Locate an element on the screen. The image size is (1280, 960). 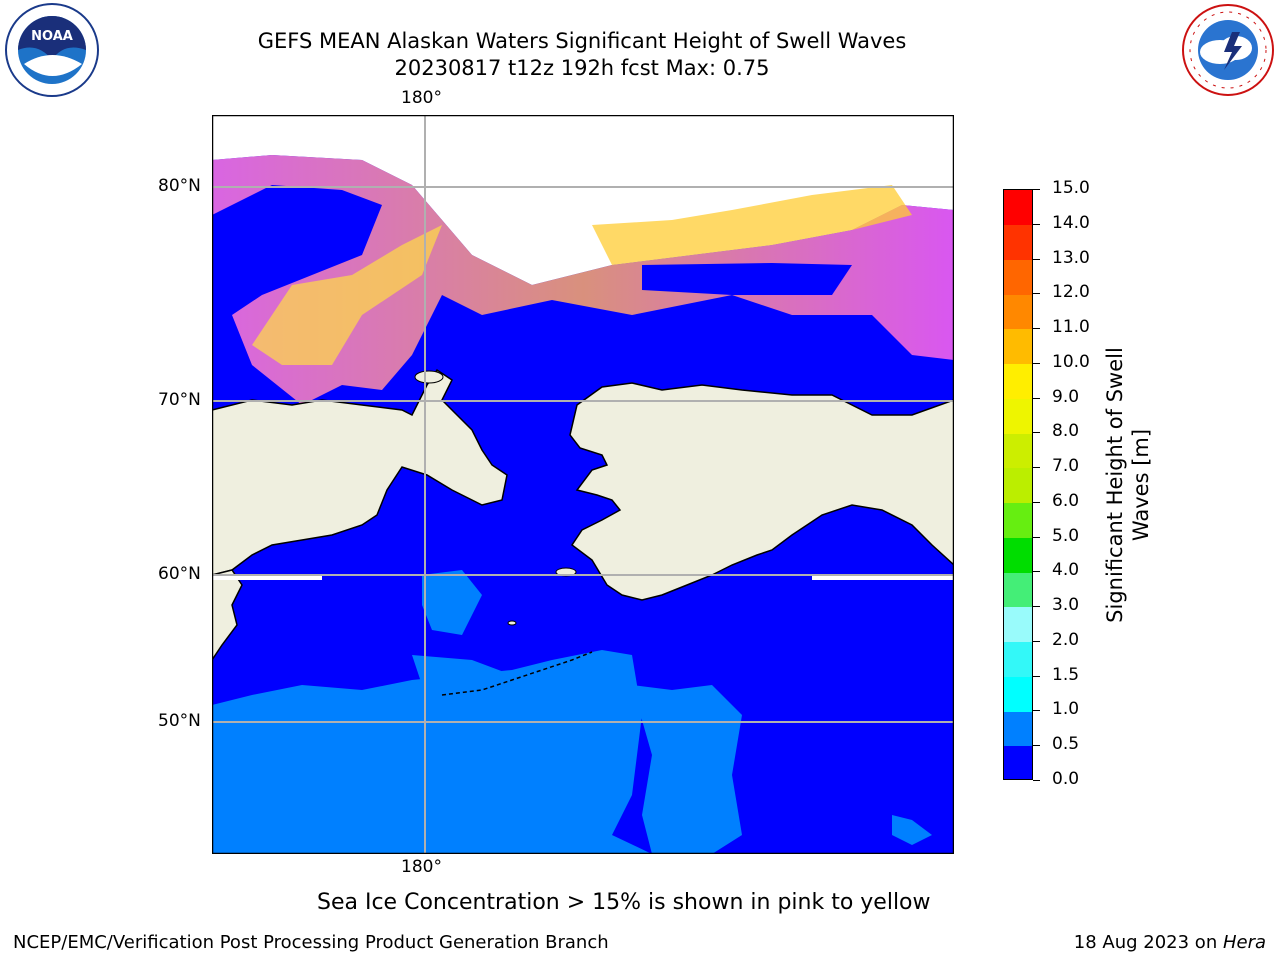
colorbar-tick-label: 2.0 is located at coordinates (1066, 639).